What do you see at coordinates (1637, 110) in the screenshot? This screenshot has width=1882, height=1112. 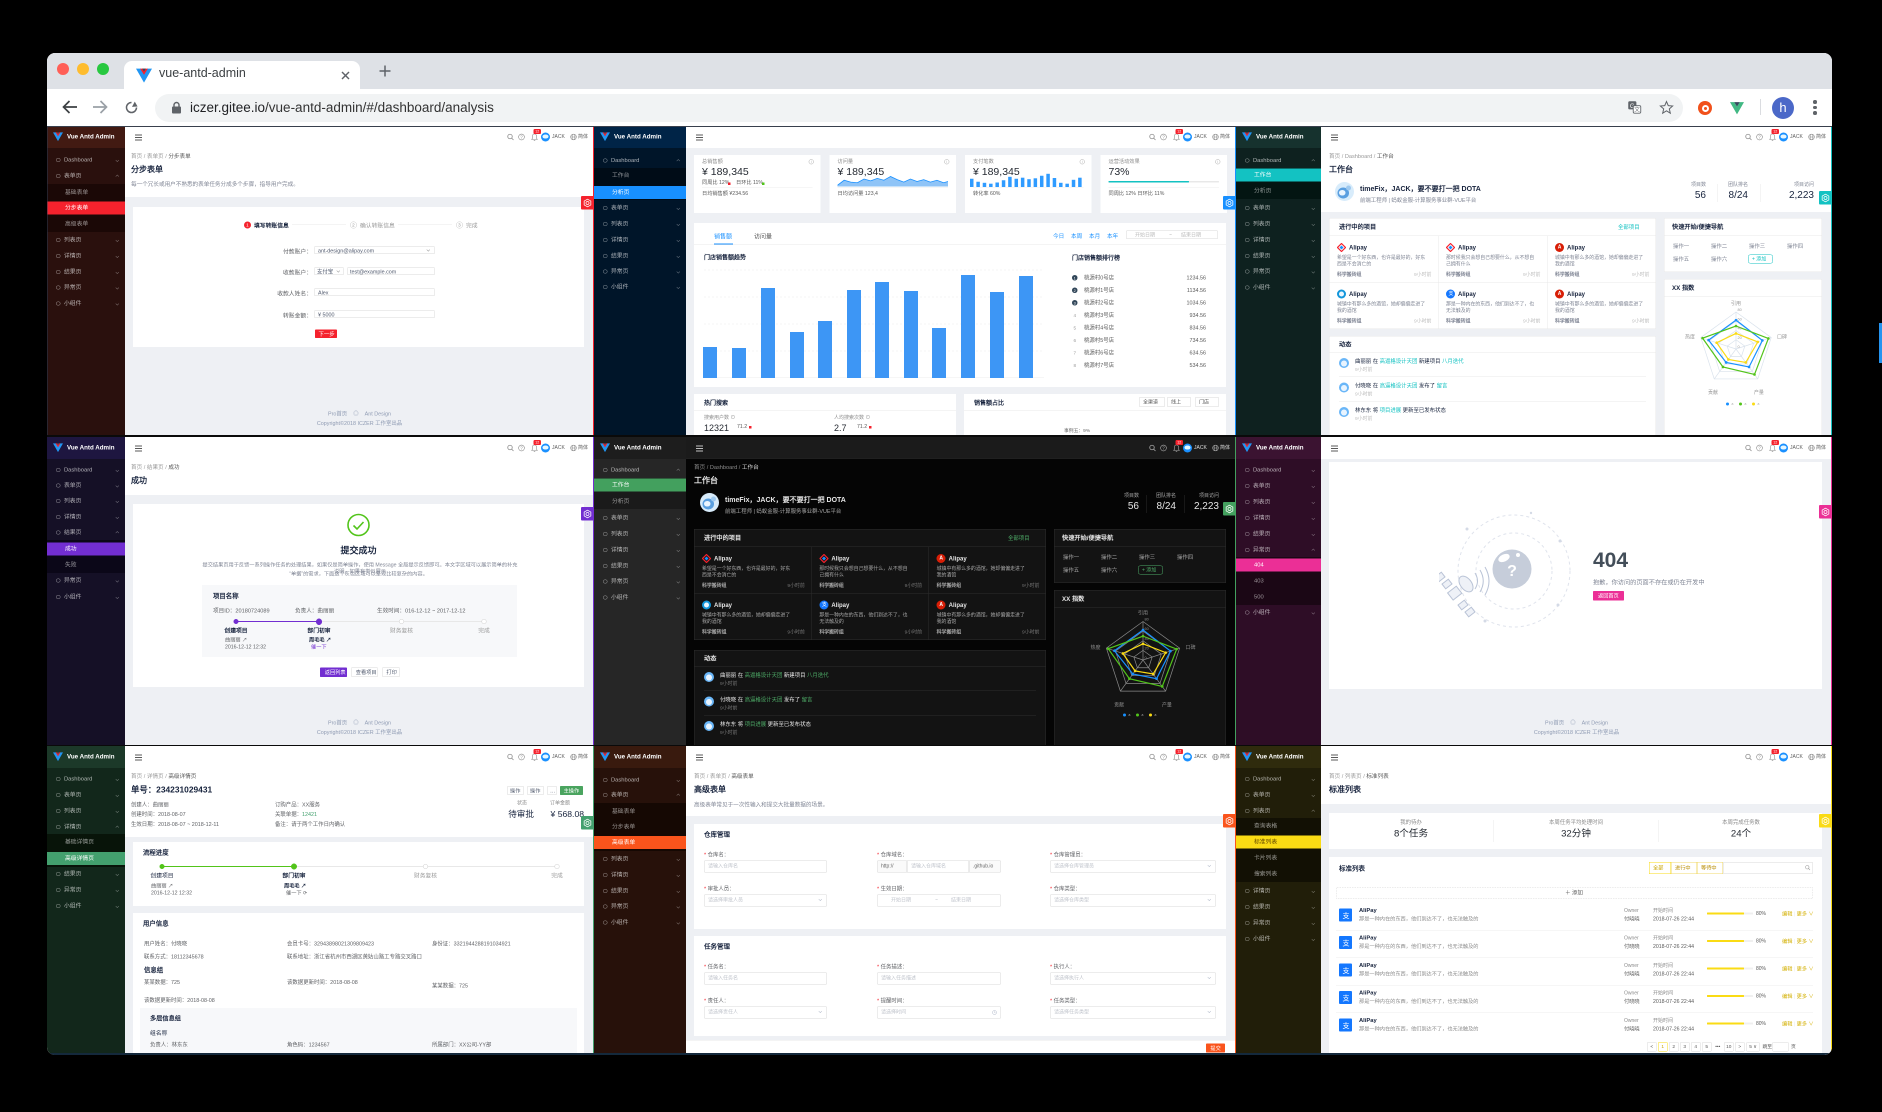 I see `svg-text: 文` at bounding box center [1637, 110].